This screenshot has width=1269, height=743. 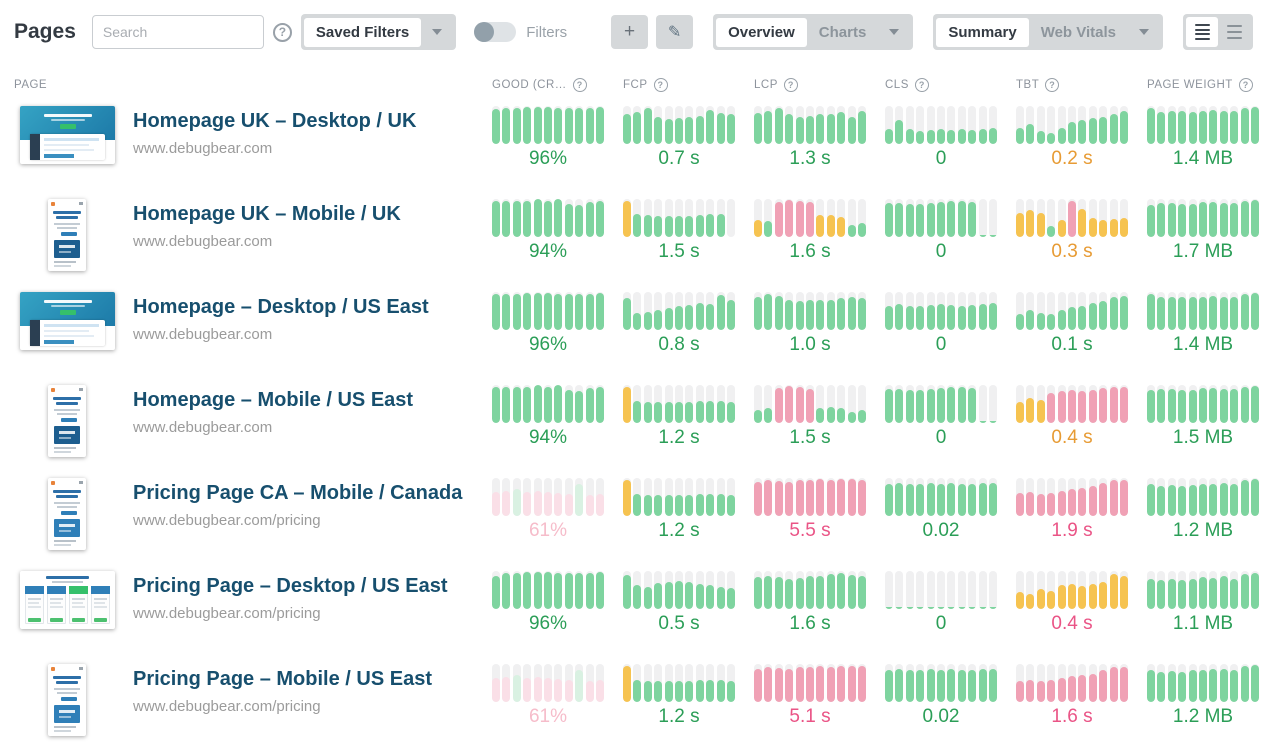 I want to click on metric-chart: 1.9 s, so click(x=1072, y=510).